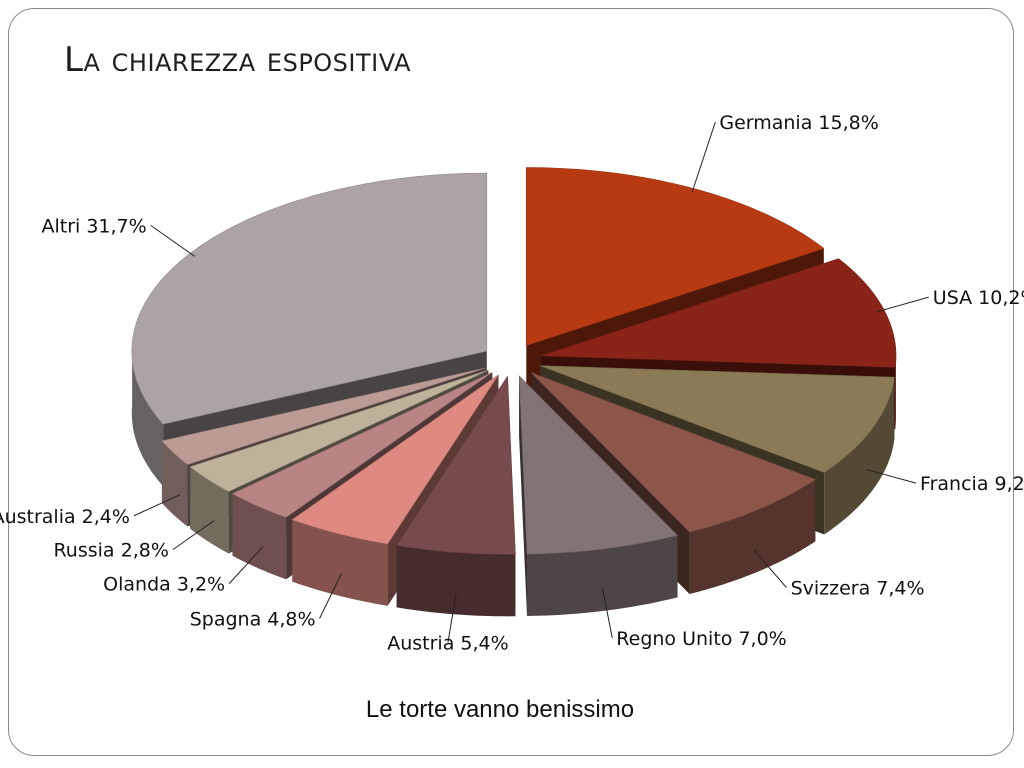 The height and width of the screenshot is (768, 1024). I want to click on leader-line-russia, so click(193, 535).